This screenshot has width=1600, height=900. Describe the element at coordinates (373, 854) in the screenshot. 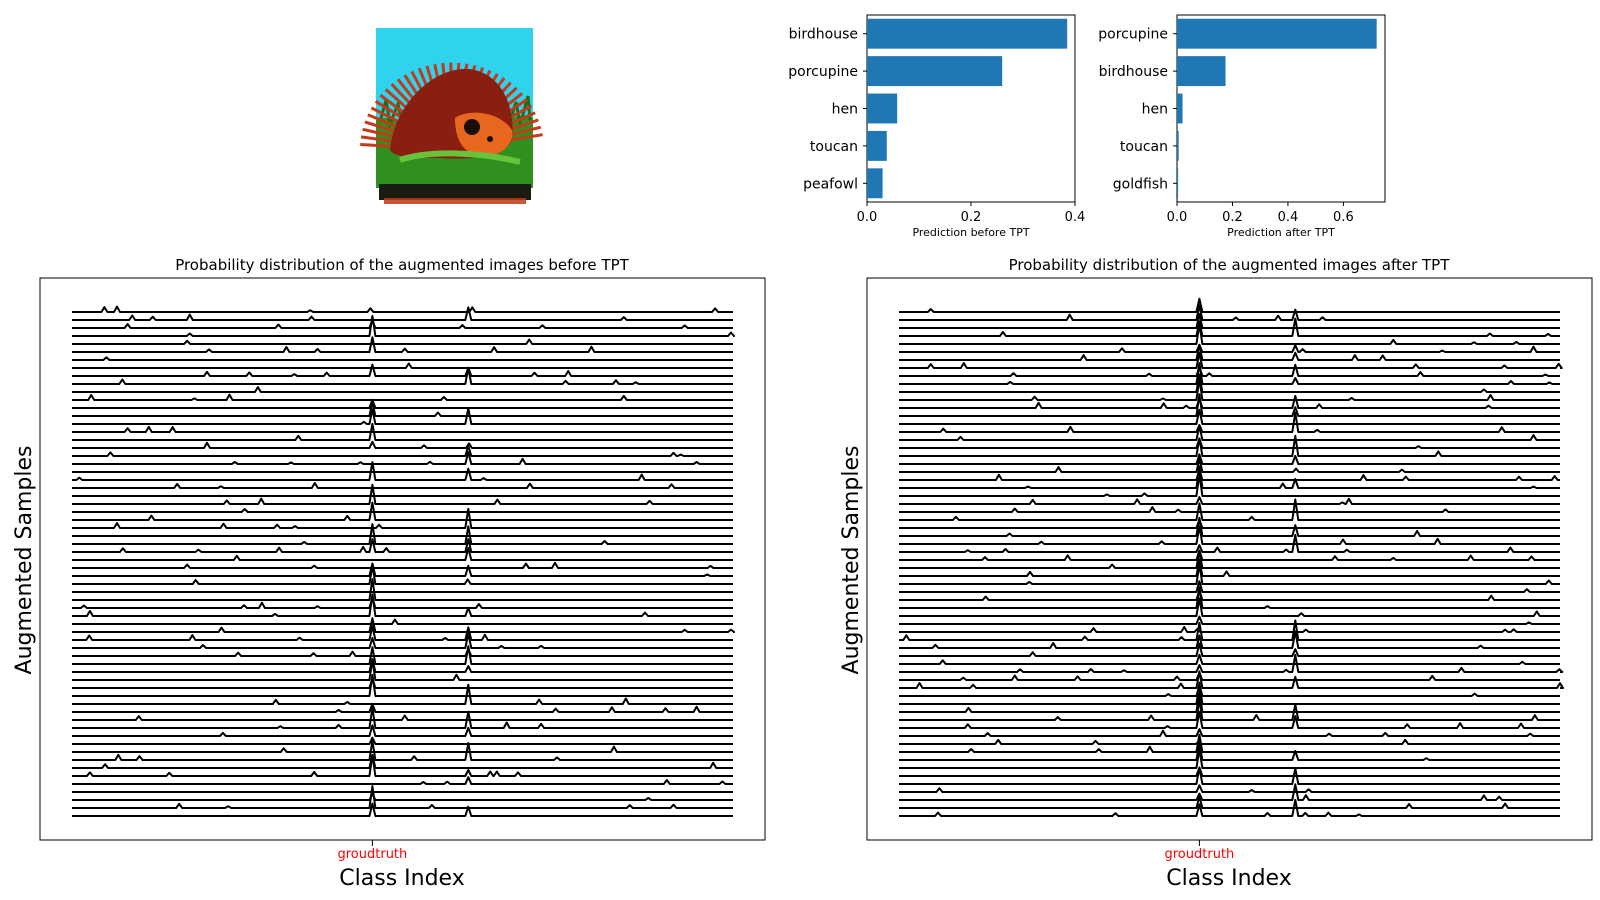

I see `ridge-plot-before-groundtruth-label: groudtruth` at that location.